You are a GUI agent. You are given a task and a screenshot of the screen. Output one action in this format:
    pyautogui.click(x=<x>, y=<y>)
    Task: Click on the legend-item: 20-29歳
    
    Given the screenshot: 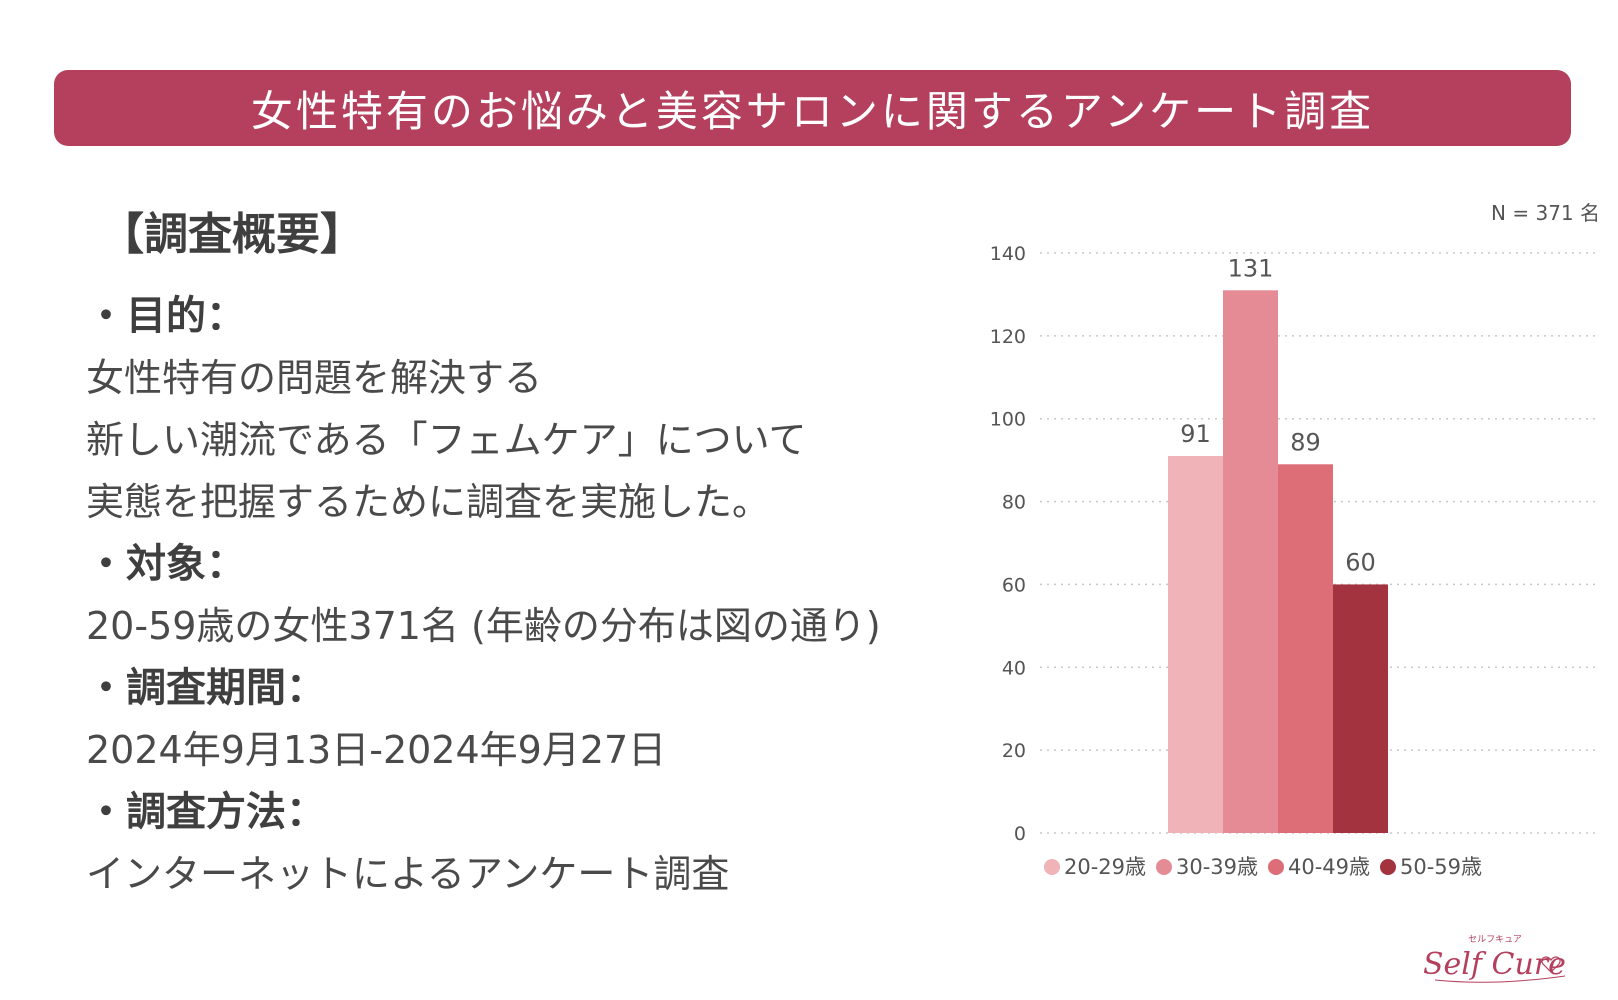 What is the action you would take?
    pyautogui.click(x=1095, y=867)
    